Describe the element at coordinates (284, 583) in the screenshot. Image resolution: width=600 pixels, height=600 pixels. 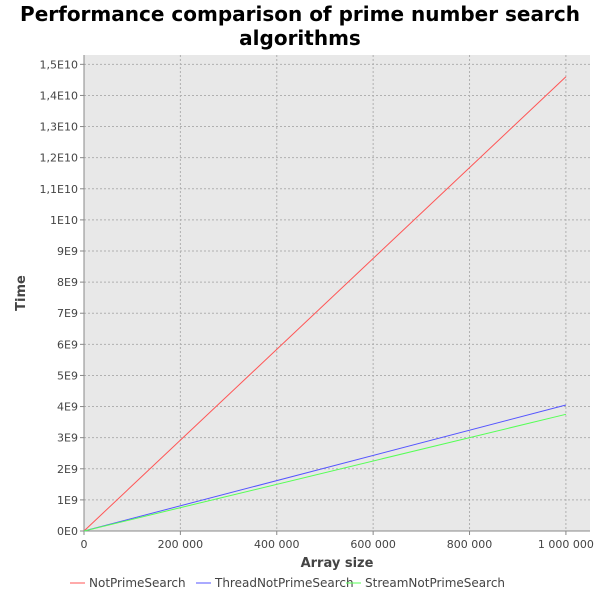
I see `legend-label: ThreadNotPrimeSearch` at that location.